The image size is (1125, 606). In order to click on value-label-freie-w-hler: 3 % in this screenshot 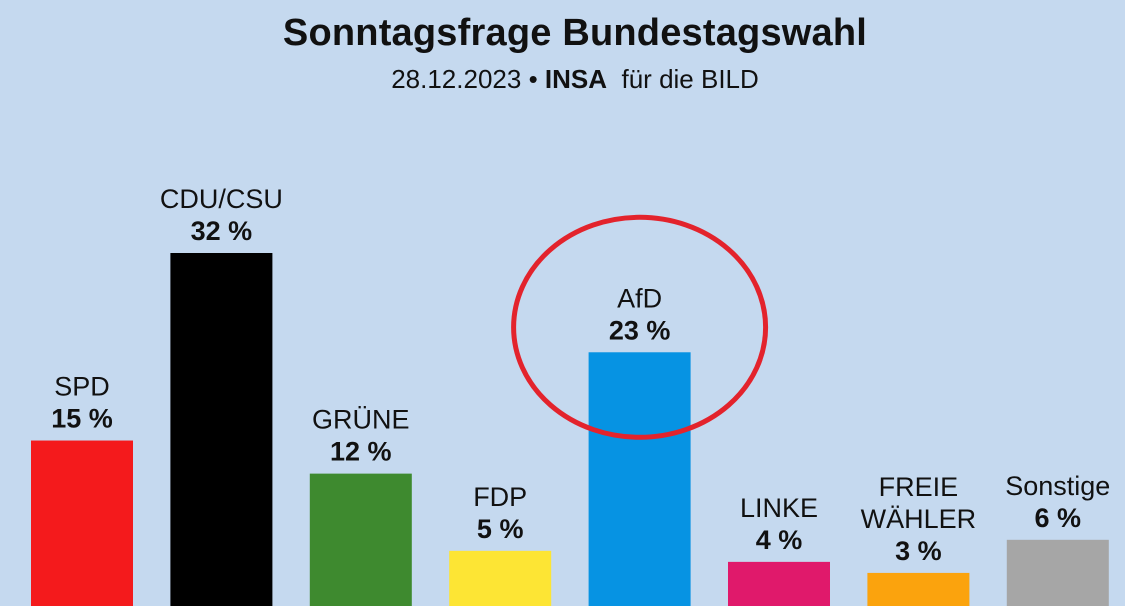, I will do `click(918, 551)`.